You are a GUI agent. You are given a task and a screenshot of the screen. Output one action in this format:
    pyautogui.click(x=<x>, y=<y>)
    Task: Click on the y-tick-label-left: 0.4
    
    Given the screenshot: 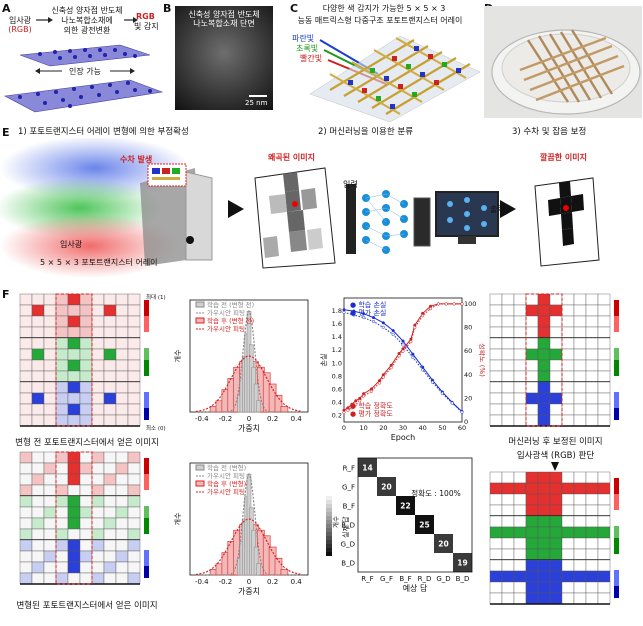 What is the action you would take?
    pyautogui.click(x=337, y=402)
    